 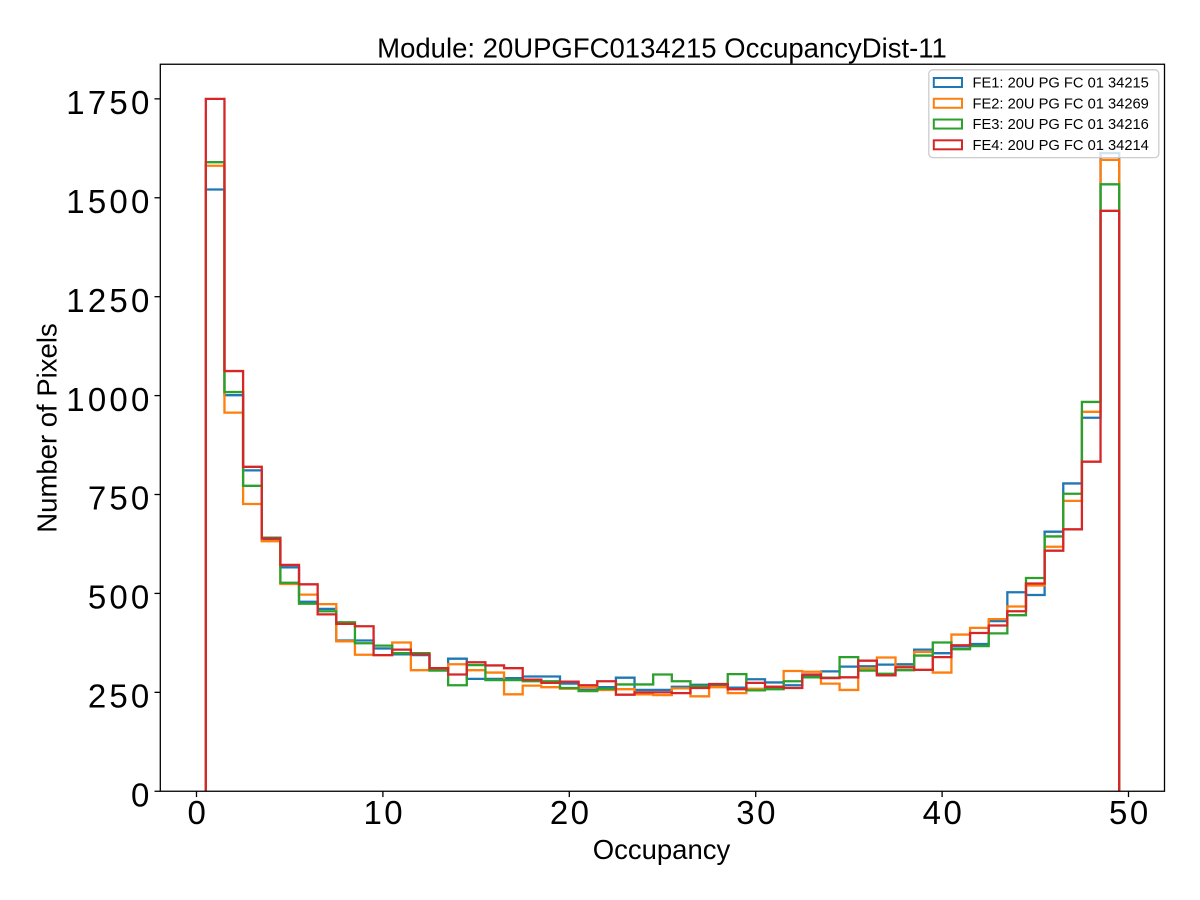 I want to click on svg-text: FE3: 20U PG FC 01 34216, so click(x=1061, y=125).